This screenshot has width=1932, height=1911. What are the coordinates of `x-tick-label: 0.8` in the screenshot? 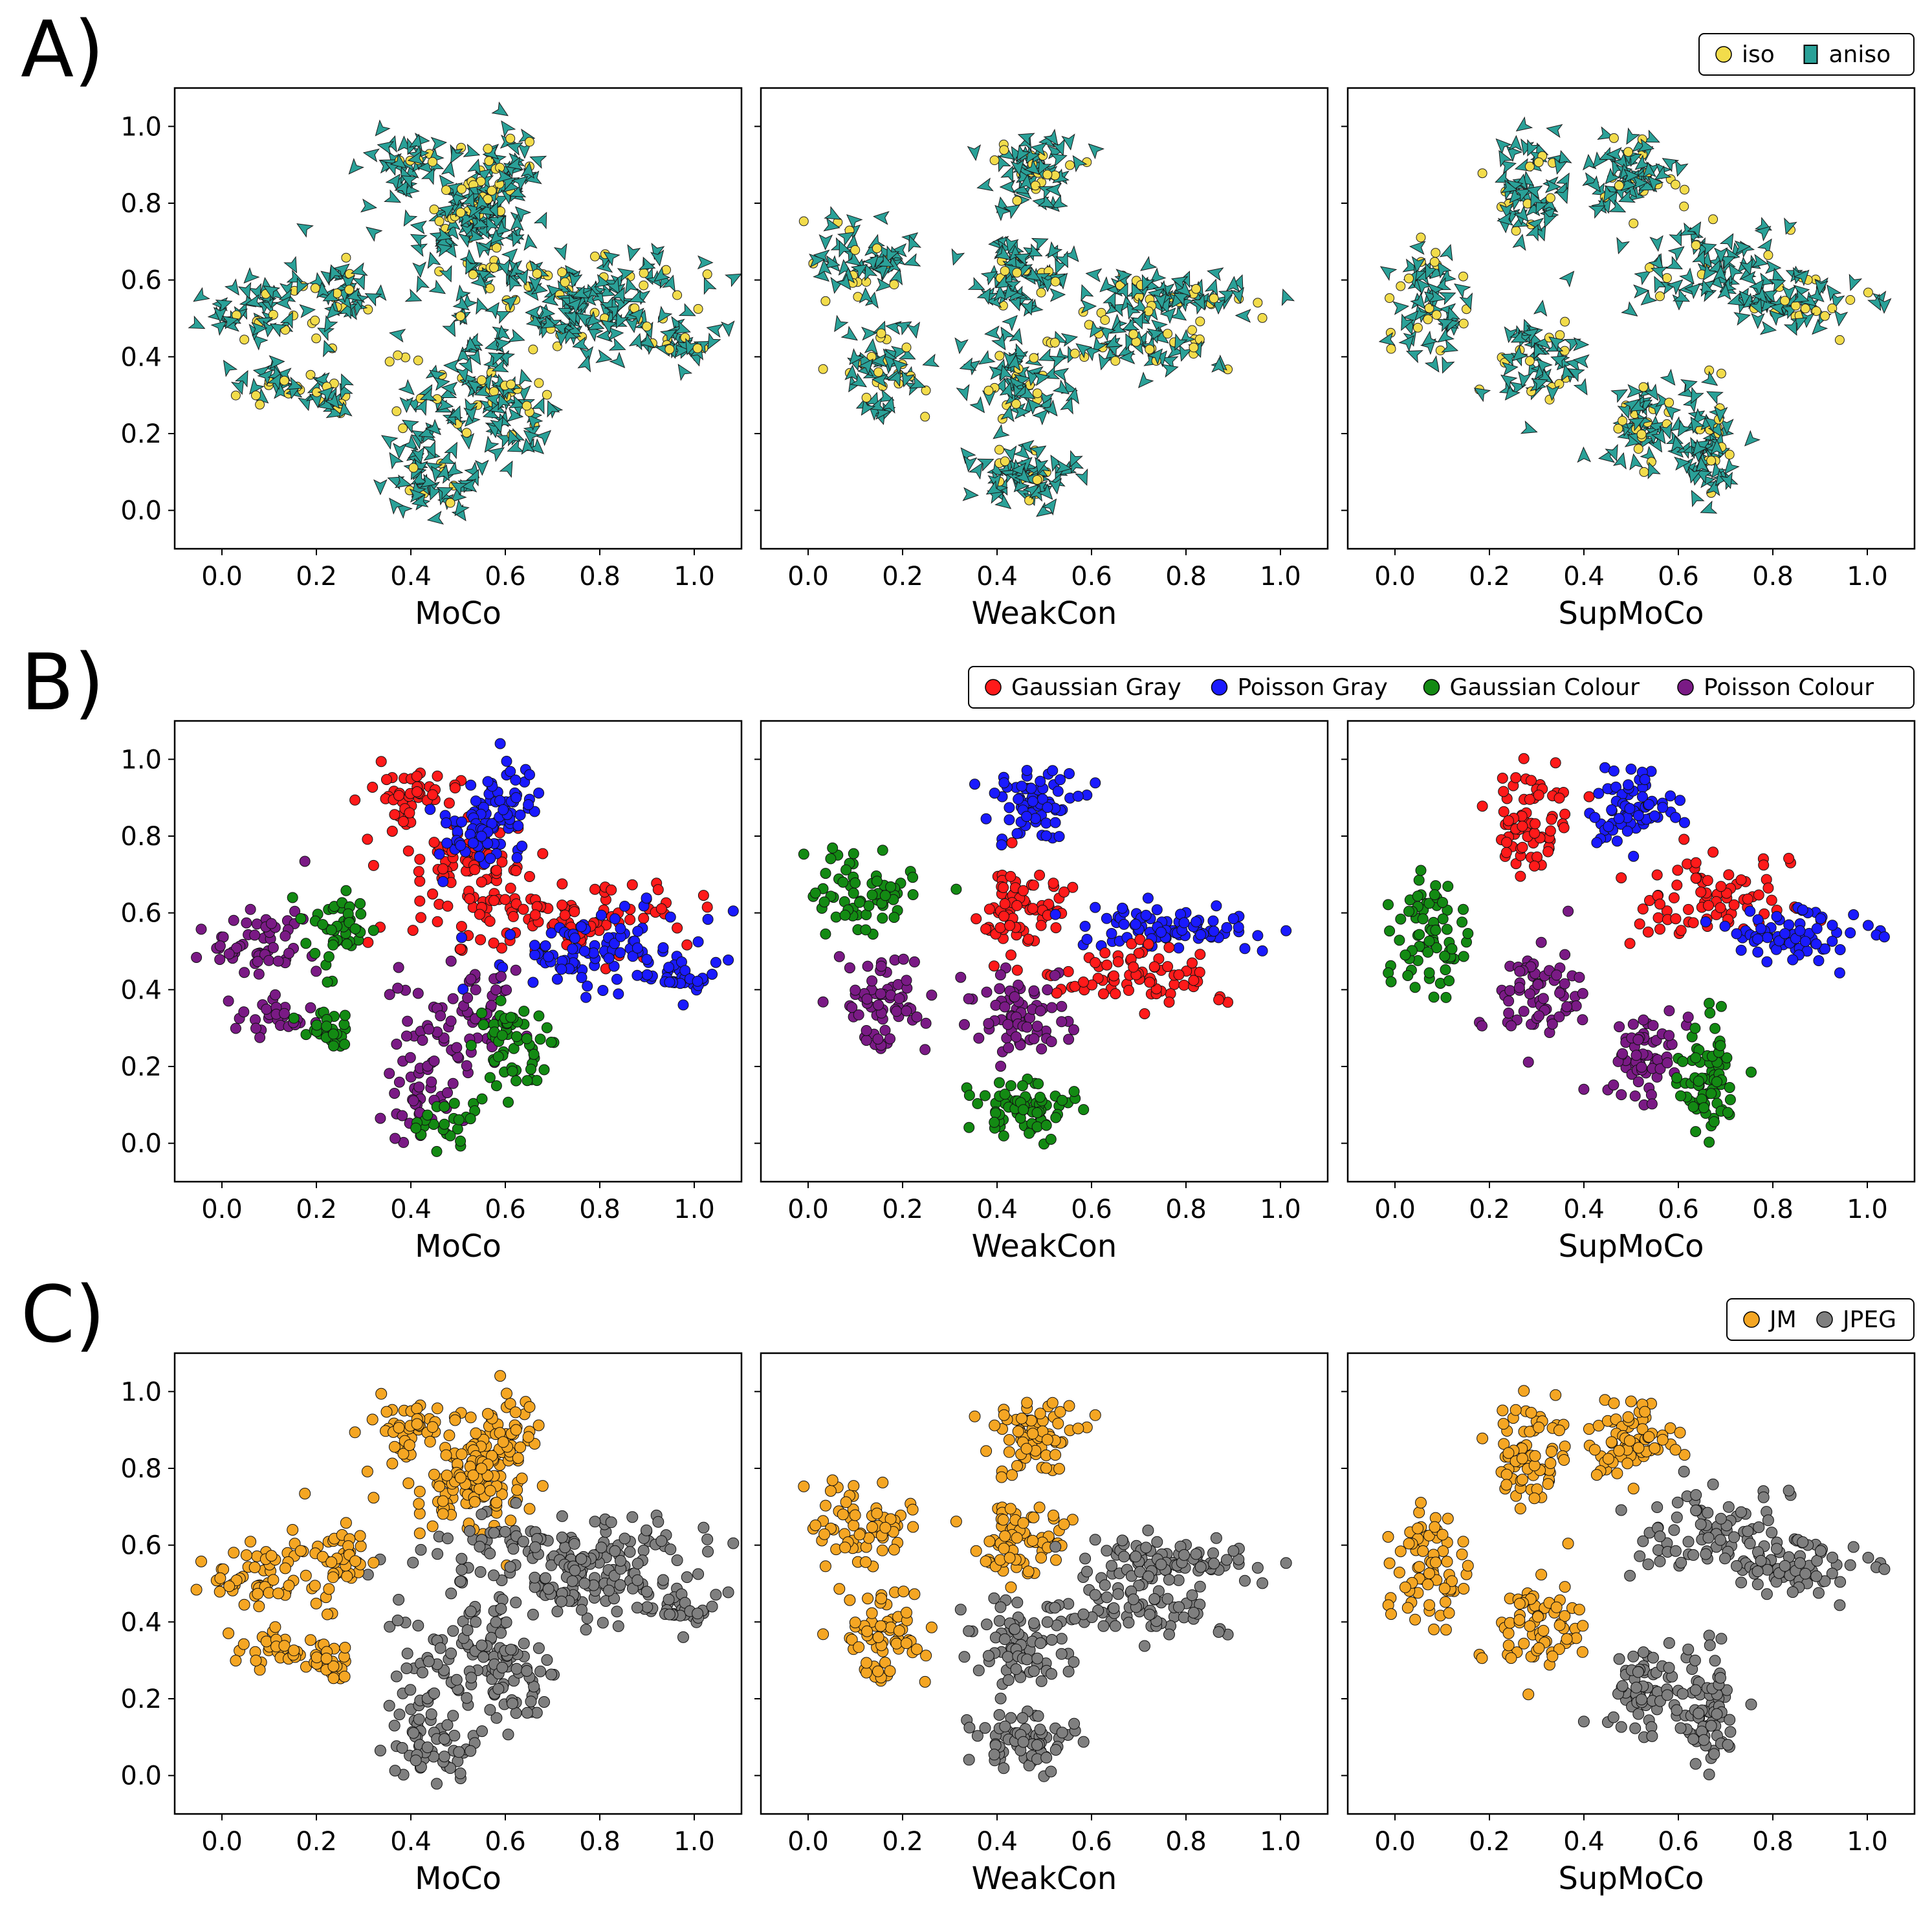 It's located at (1186, 1209).